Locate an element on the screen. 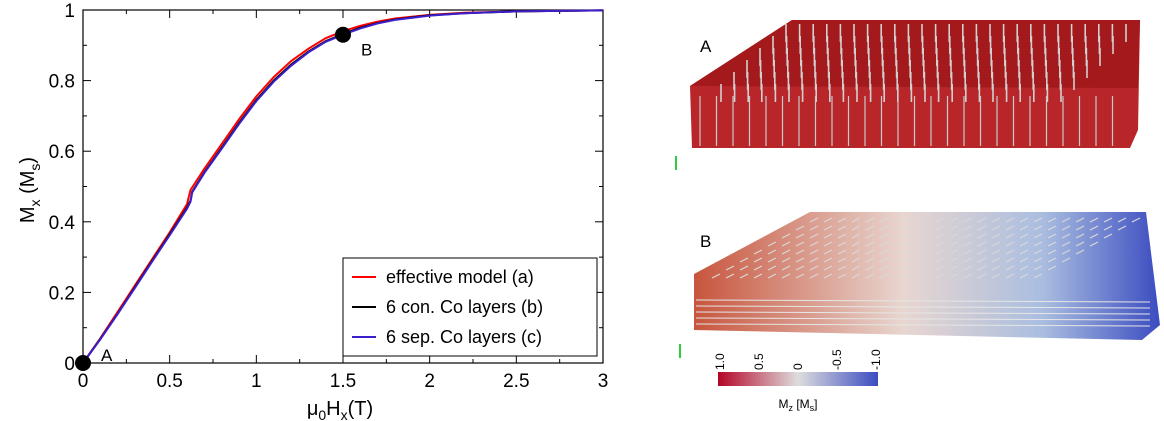 The height and width of the screenshot is (421, 1164). x-tick-label: 0.5 is located at coordinates (169, 381).